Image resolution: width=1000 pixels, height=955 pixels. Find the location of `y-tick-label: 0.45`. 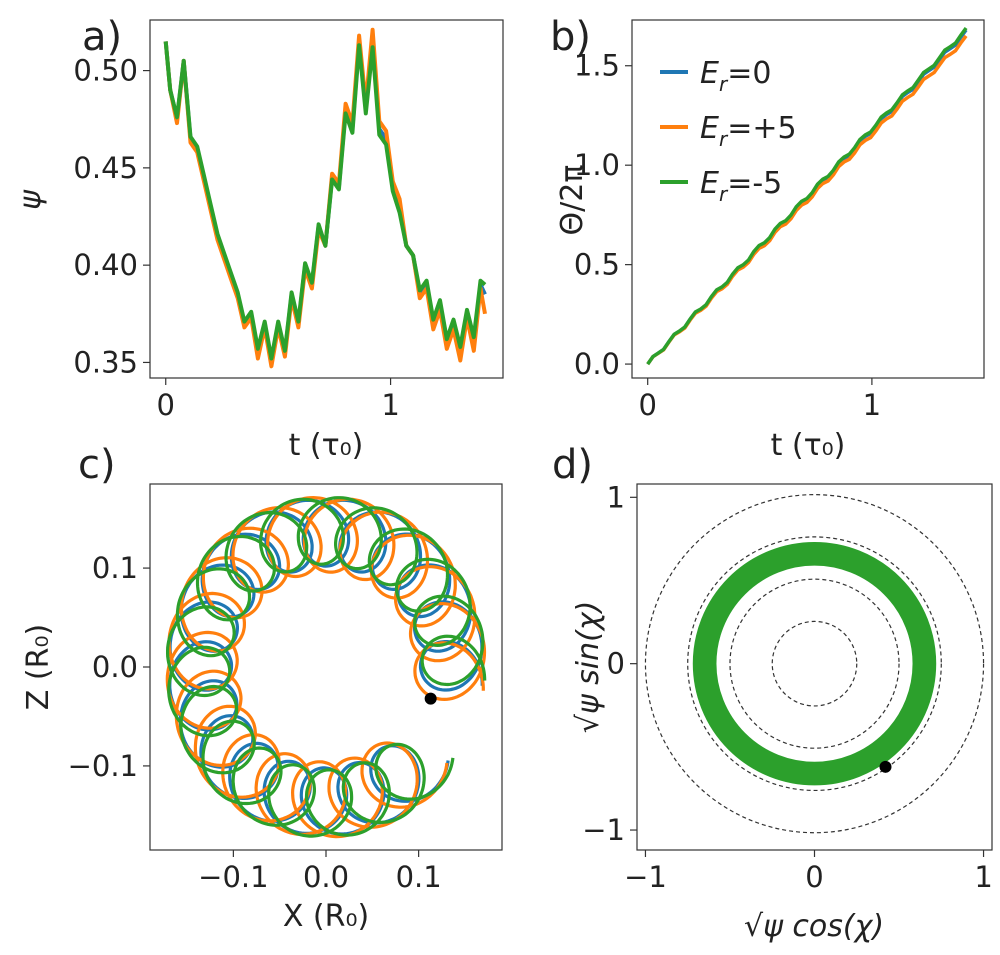

y-tick-label: 0.45 is located at coordinates (105, 168).